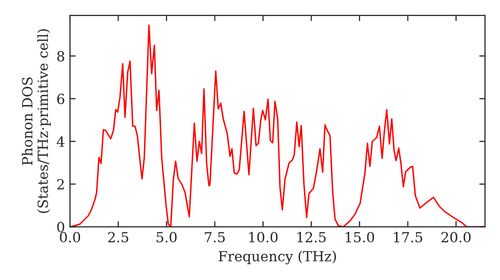  What do you see at coordinates (277, 257) in the screenshot?
I see `x-axis-title: Frequency (THz)` at bounding box center [277, 257].